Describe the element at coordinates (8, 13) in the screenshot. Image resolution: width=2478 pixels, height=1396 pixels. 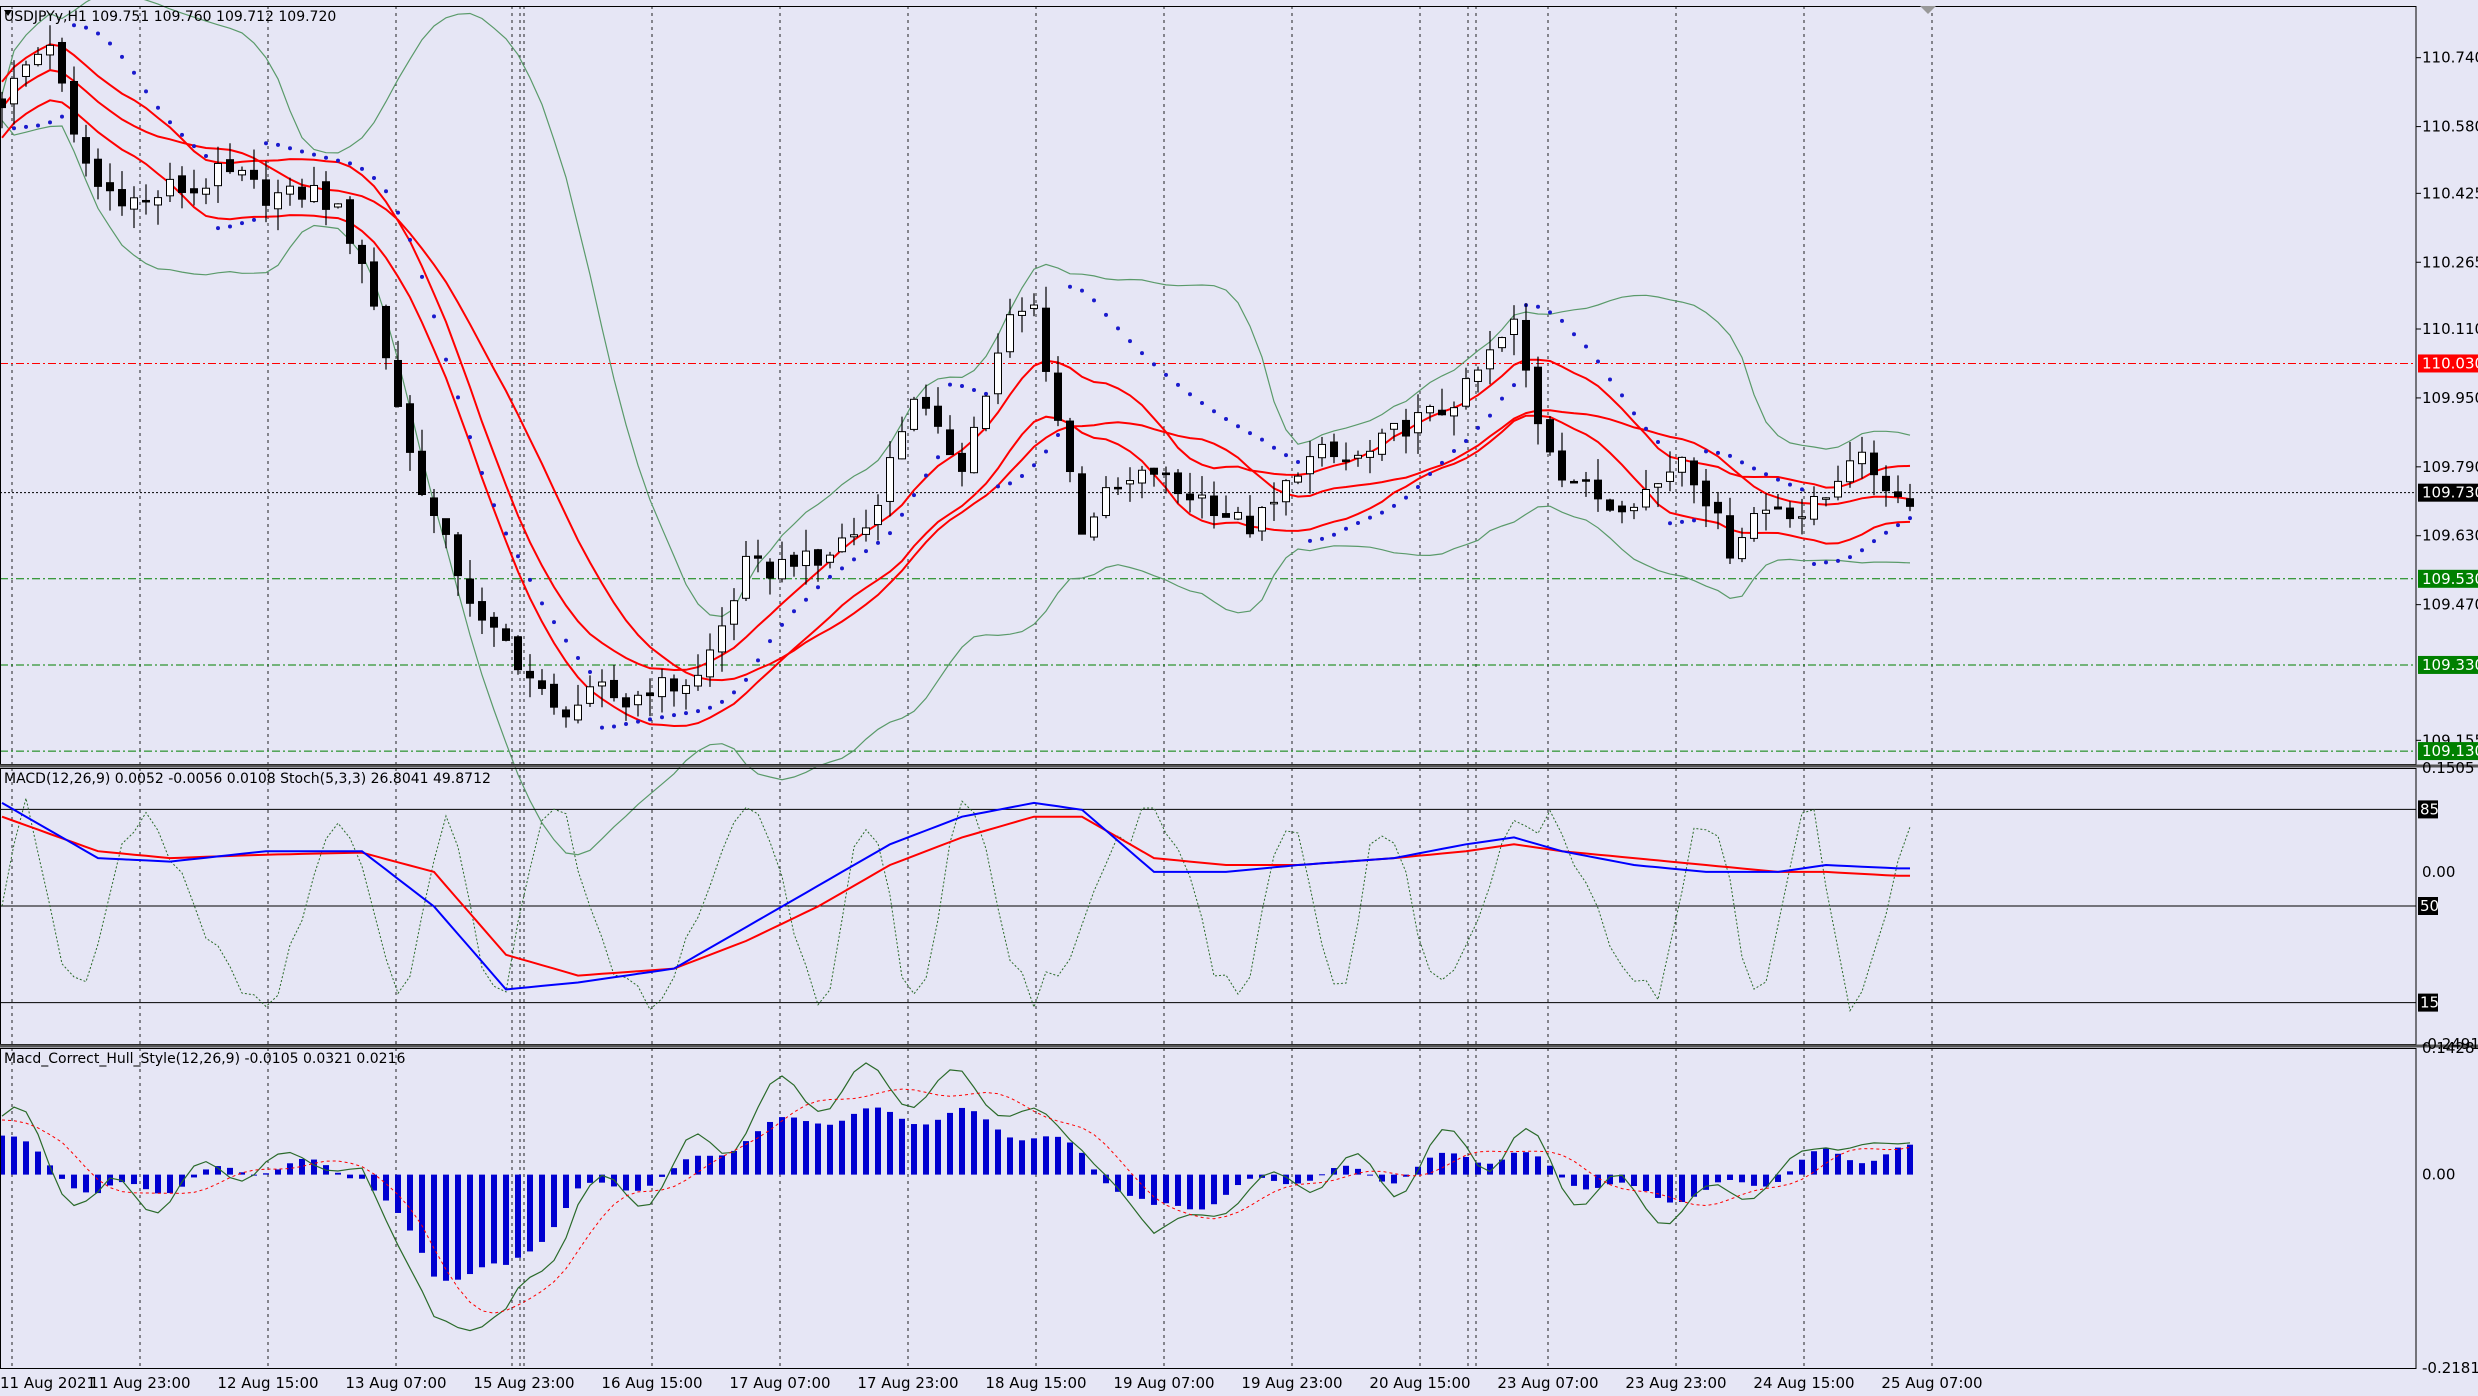
I see `dropdown-icon` at that location.